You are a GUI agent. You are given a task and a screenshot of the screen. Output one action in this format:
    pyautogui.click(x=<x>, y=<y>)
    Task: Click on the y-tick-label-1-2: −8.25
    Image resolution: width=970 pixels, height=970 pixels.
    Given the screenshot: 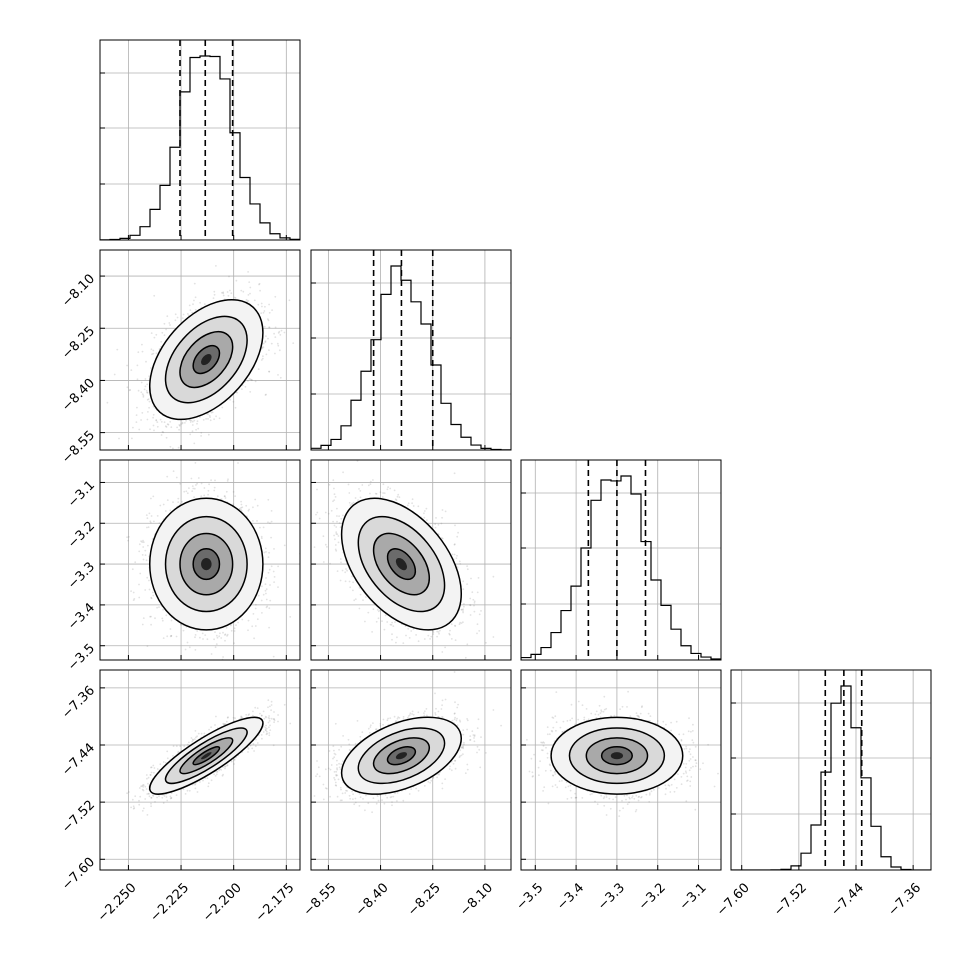 What is the action you would take?
    pyautogui.click(x=78, y=343)
    